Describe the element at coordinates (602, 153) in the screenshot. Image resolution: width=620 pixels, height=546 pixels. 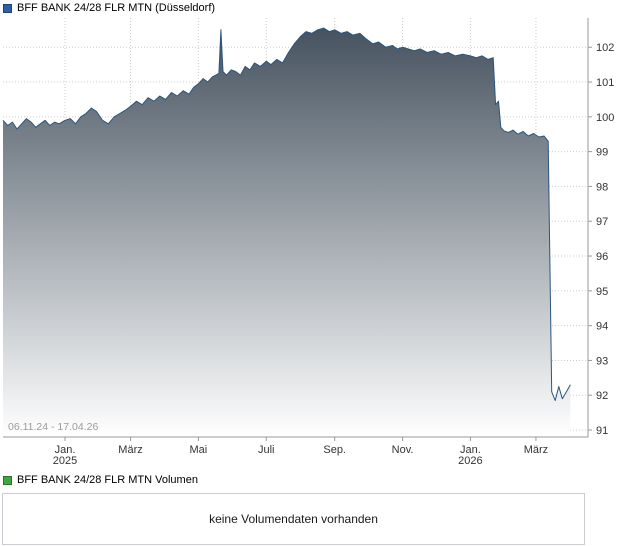
I see `y-axis-label: 99` at that location.